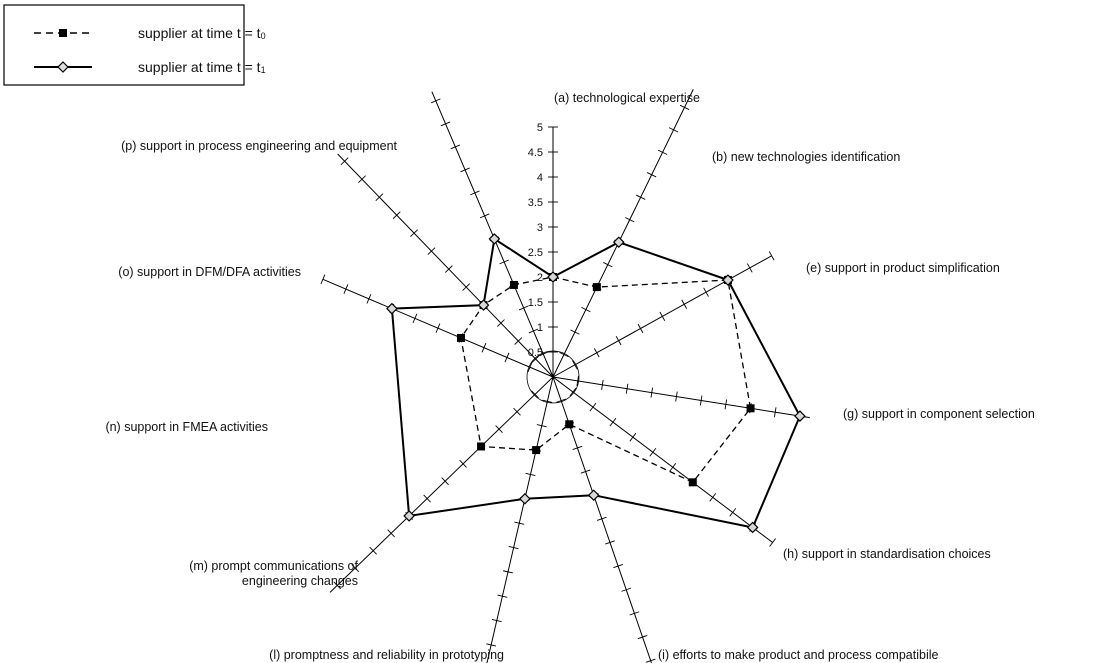 The width and height of the screenshot is (1093, 663). Describe the element at coordinates (460, 337) in the screenshot. I see `data-point-t0-n` at that location.